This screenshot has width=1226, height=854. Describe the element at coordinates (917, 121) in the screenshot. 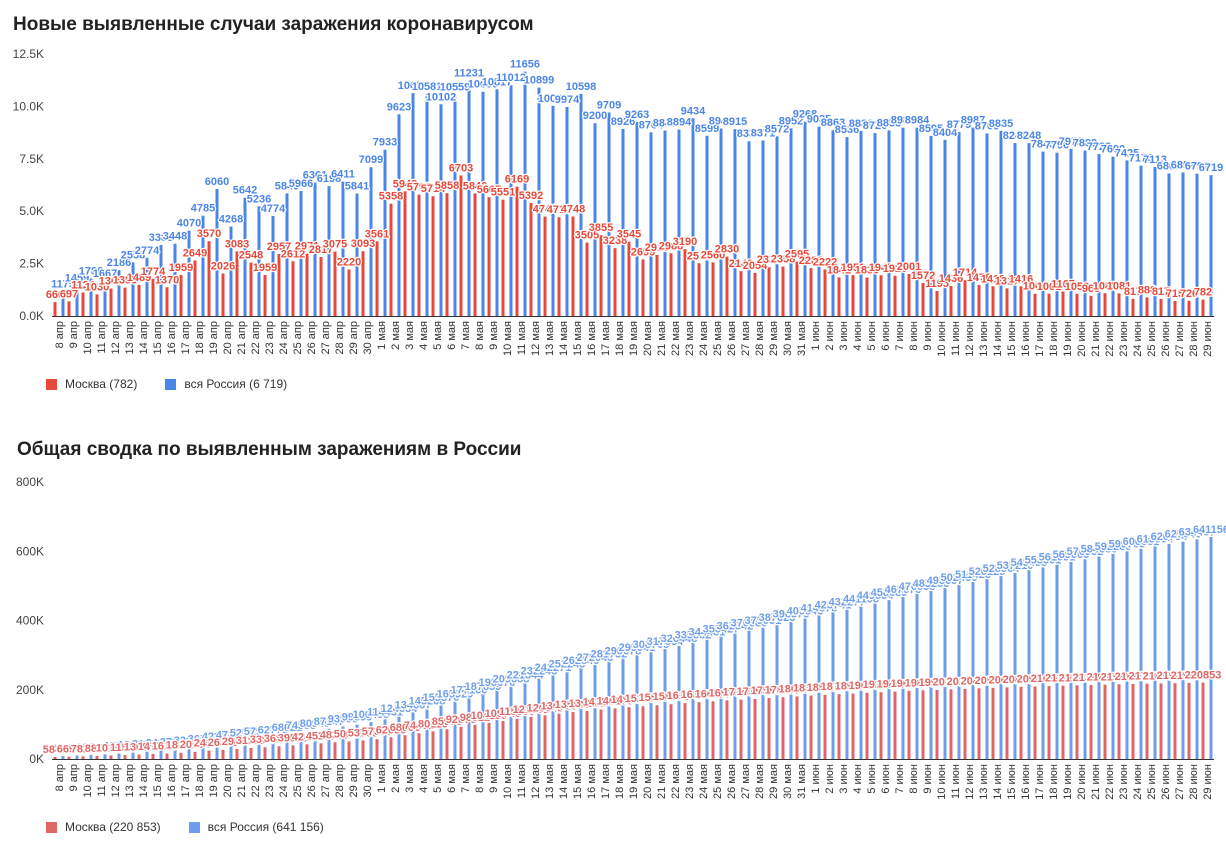

I see `data-label-russia: 8984` at that location.